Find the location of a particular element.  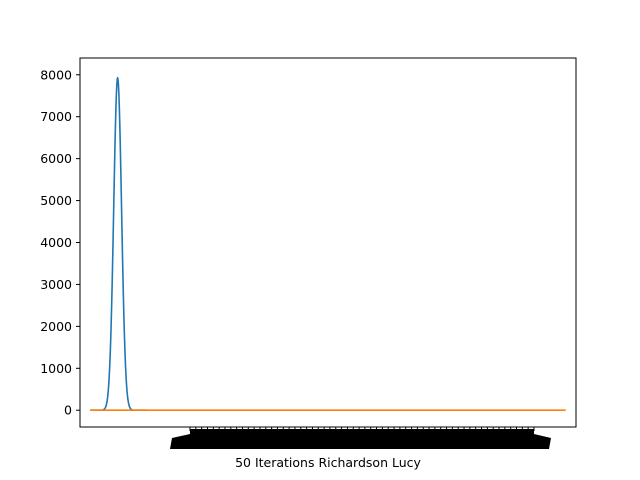

x-tick-label-band is located at coordinates (360, 439).